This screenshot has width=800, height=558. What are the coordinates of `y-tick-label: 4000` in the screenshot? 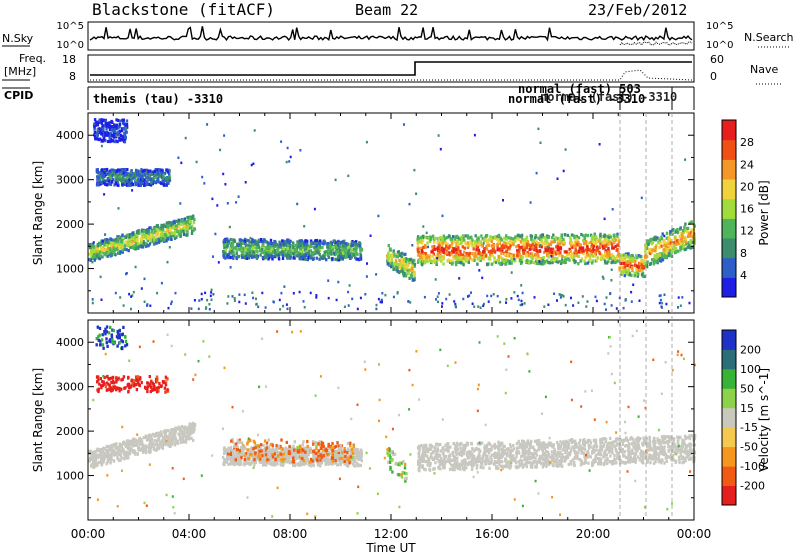 It's located at (70, 135).